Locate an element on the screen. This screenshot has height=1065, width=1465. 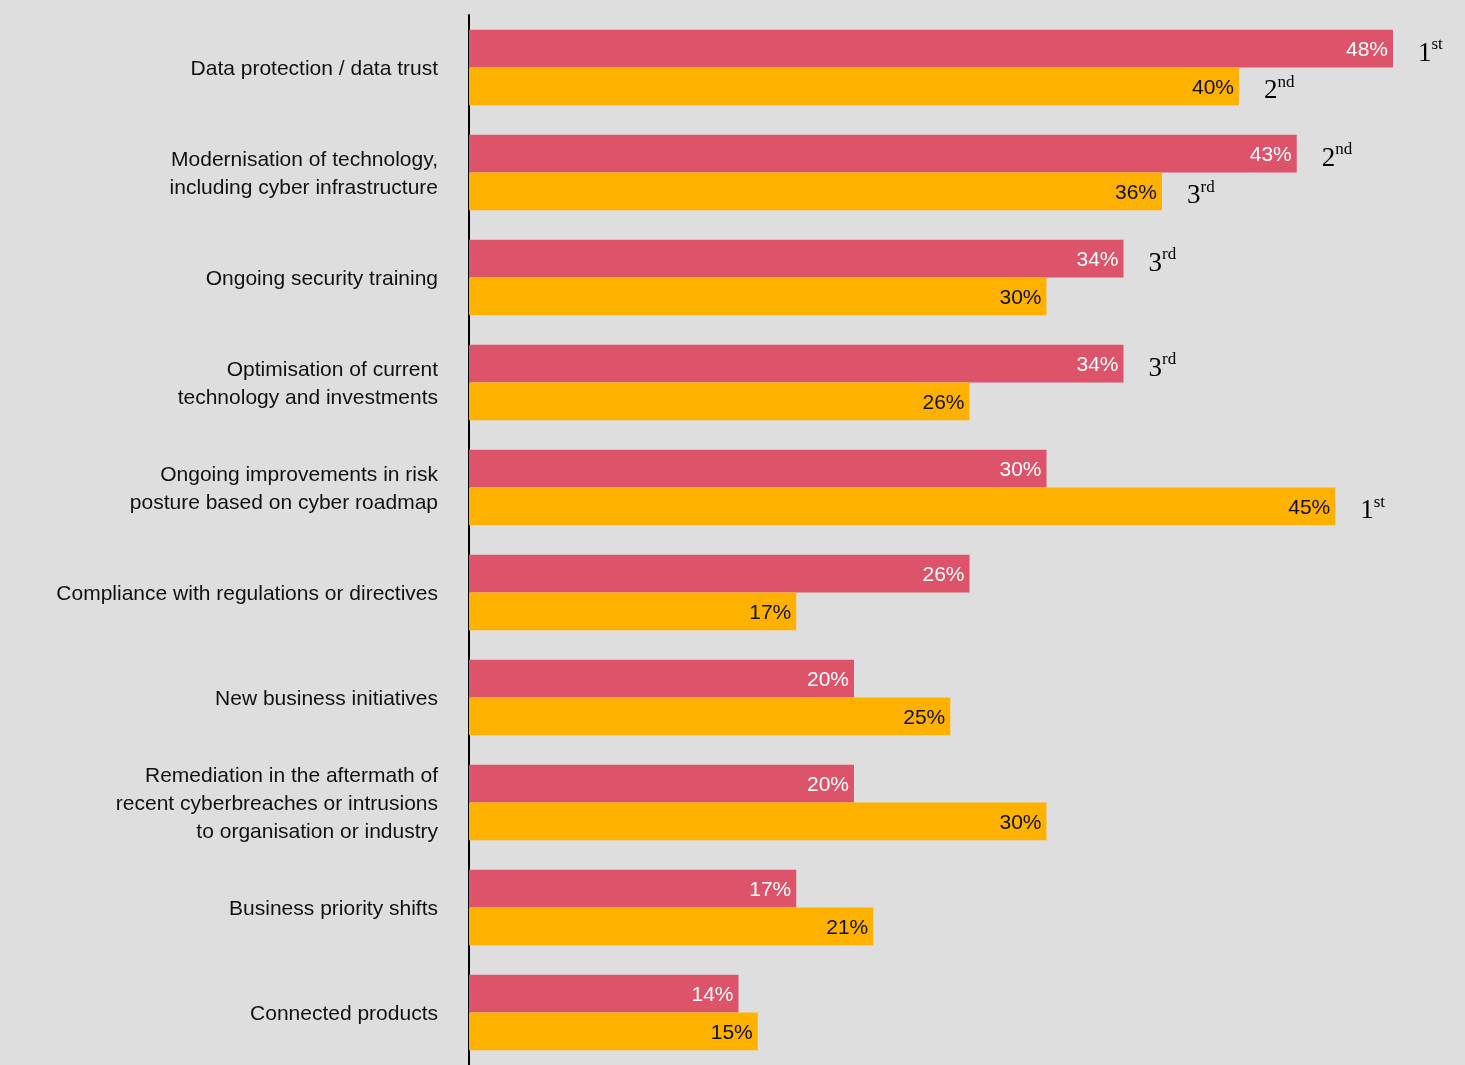
data-label: 43% is located at coordinates (1270, 154).